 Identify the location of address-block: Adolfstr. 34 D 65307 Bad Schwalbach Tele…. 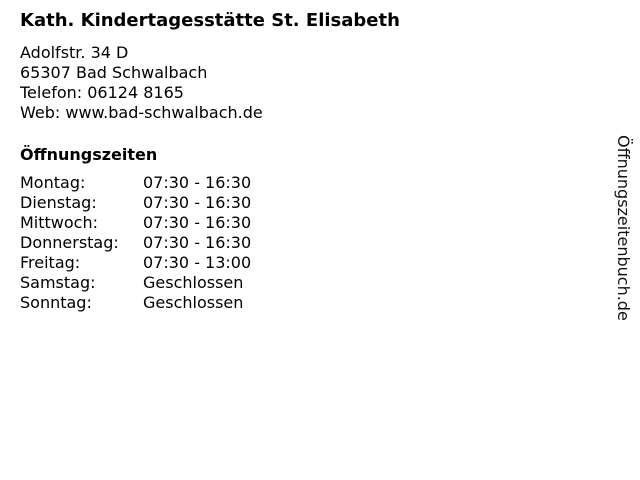
(141, 83).